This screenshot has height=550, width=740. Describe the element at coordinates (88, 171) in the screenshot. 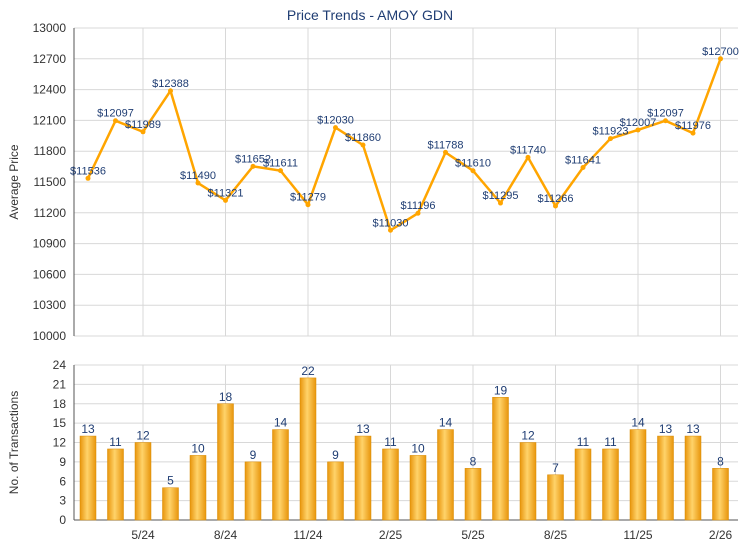

I see `price-data-label: $11536` at that location.